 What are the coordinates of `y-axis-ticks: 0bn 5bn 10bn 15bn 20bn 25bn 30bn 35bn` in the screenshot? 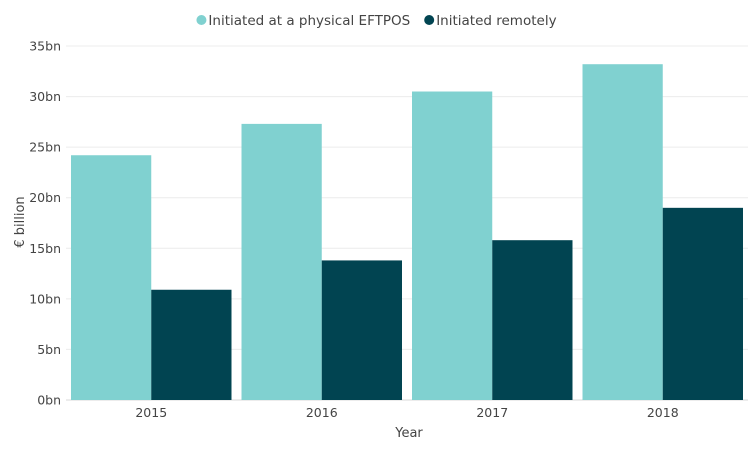 It's located at (45, 223).